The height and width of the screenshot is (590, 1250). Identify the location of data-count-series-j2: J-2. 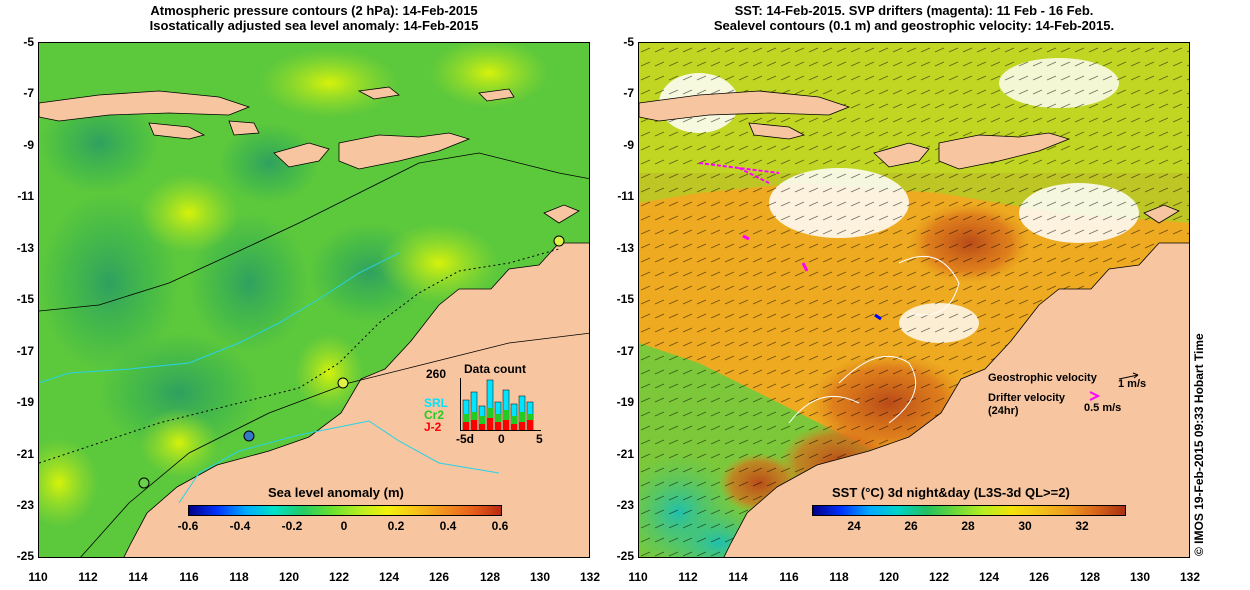
(433, 427).